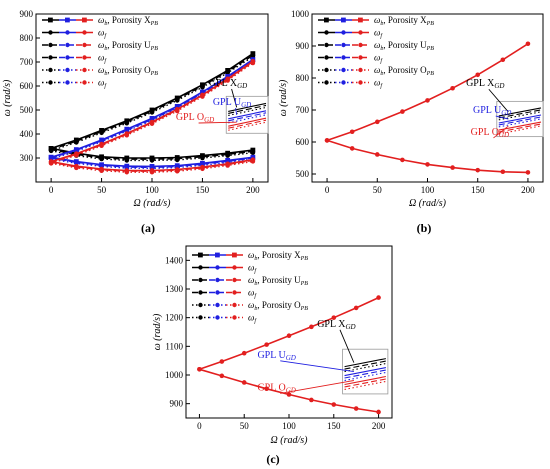 This screenshot has height=469, width=550. Describe the element at coordinates (174, 375) in the screenshot. I see `y-tick-label: 1000` at that location.